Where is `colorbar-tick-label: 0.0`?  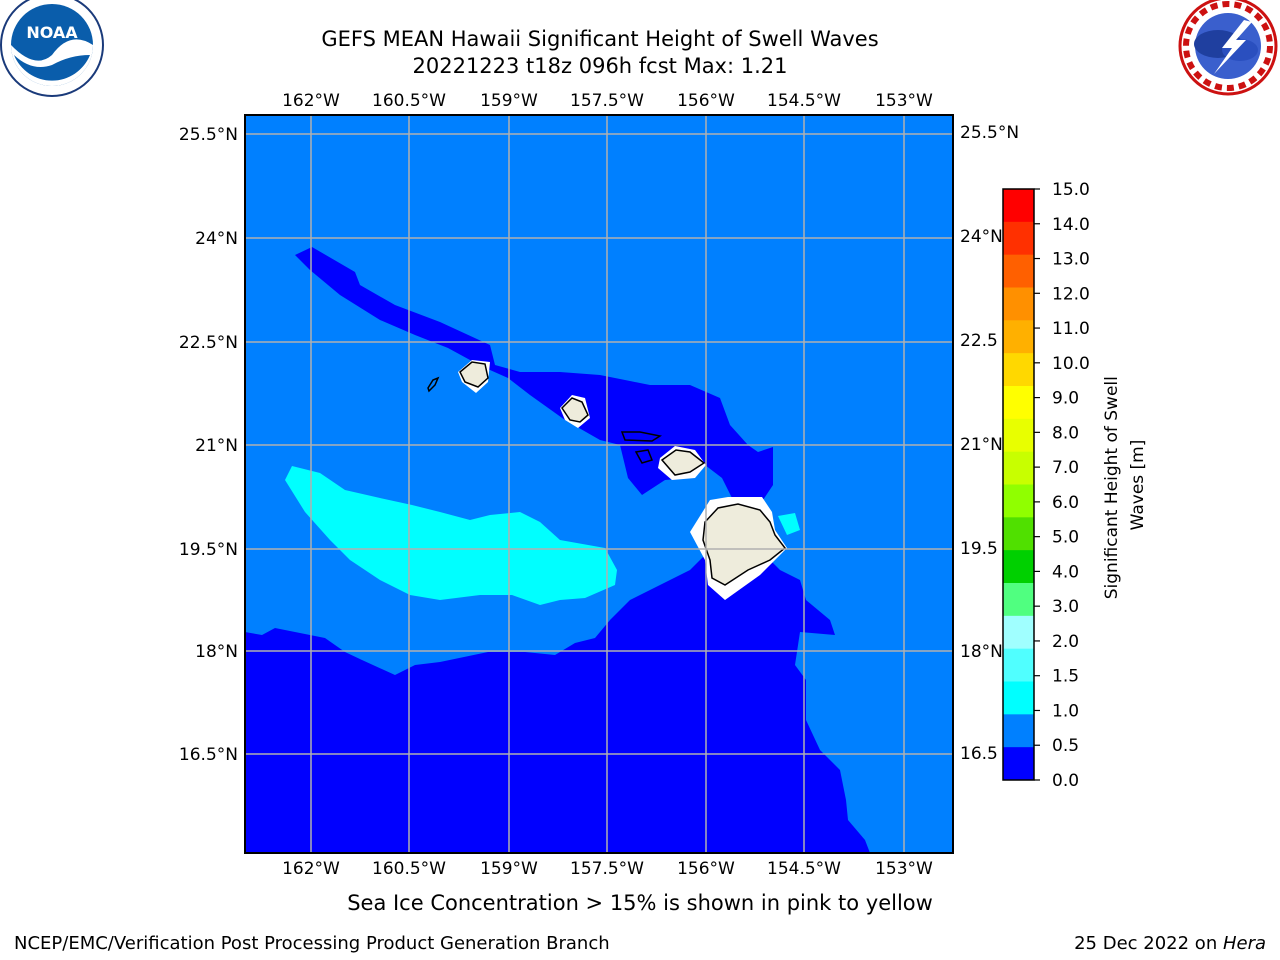 colorbar-tick-label: 0.0 is located at coordinates (1065, 781).